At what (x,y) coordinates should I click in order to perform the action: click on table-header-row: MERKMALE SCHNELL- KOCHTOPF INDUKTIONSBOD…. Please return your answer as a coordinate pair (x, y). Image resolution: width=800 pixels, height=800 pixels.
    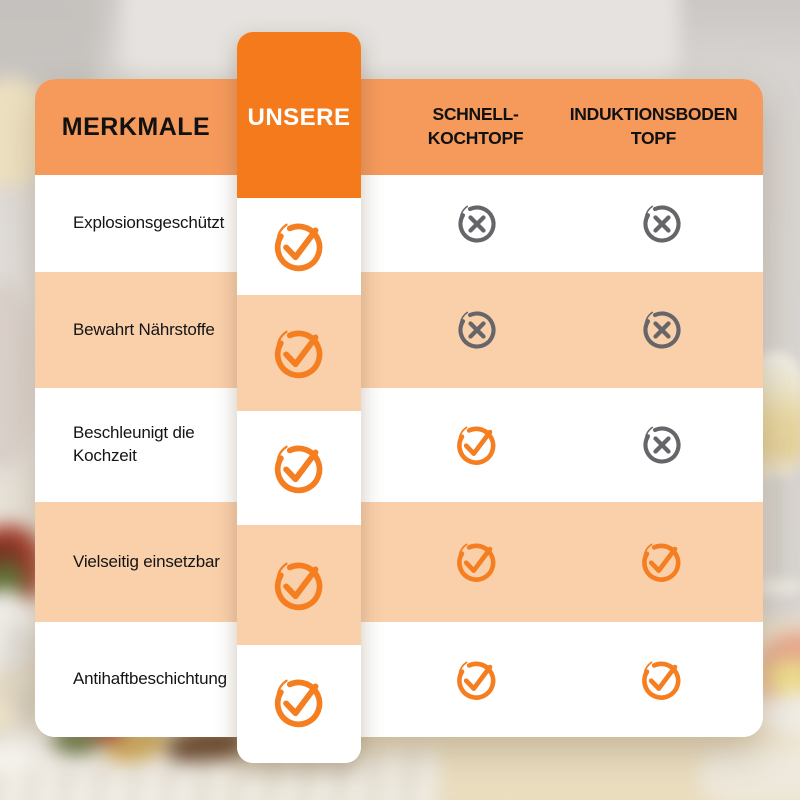
    Looking at the image, I should click on (399, 127).